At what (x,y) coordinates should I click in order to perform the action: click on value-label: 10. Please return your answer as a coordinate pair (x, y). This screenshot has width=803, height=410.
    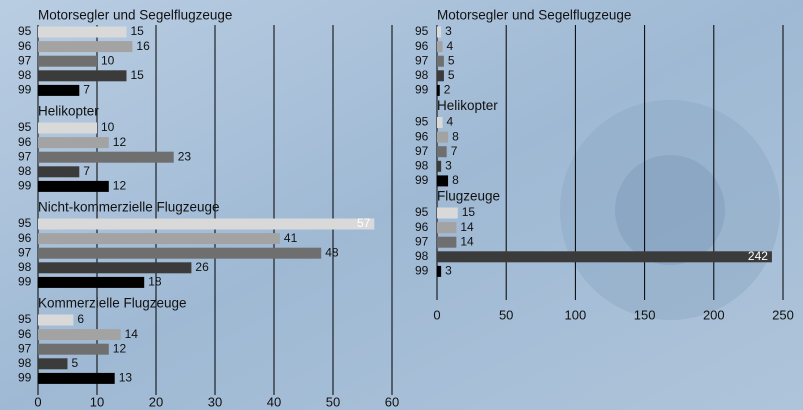
    Looking at the image, I should click on (108, 127).